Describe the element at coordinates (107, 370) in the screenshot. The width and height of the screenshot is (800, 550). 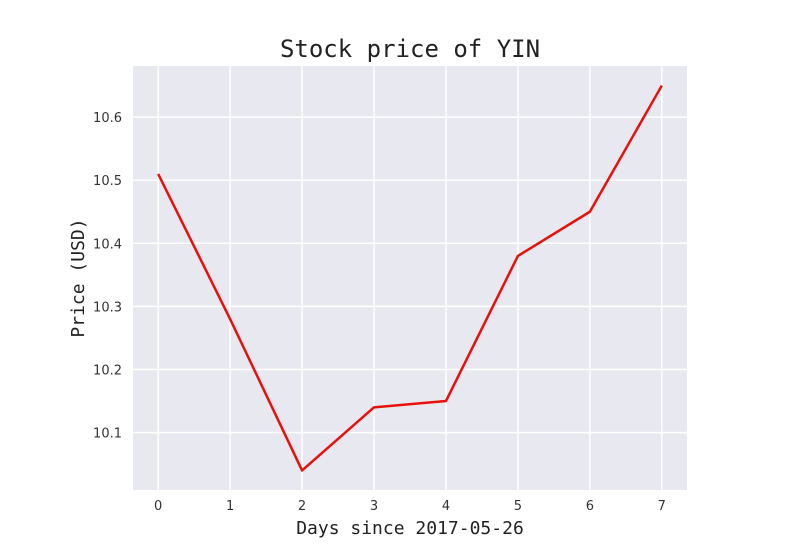
I see `y-tick-label: 10.2` at that location.